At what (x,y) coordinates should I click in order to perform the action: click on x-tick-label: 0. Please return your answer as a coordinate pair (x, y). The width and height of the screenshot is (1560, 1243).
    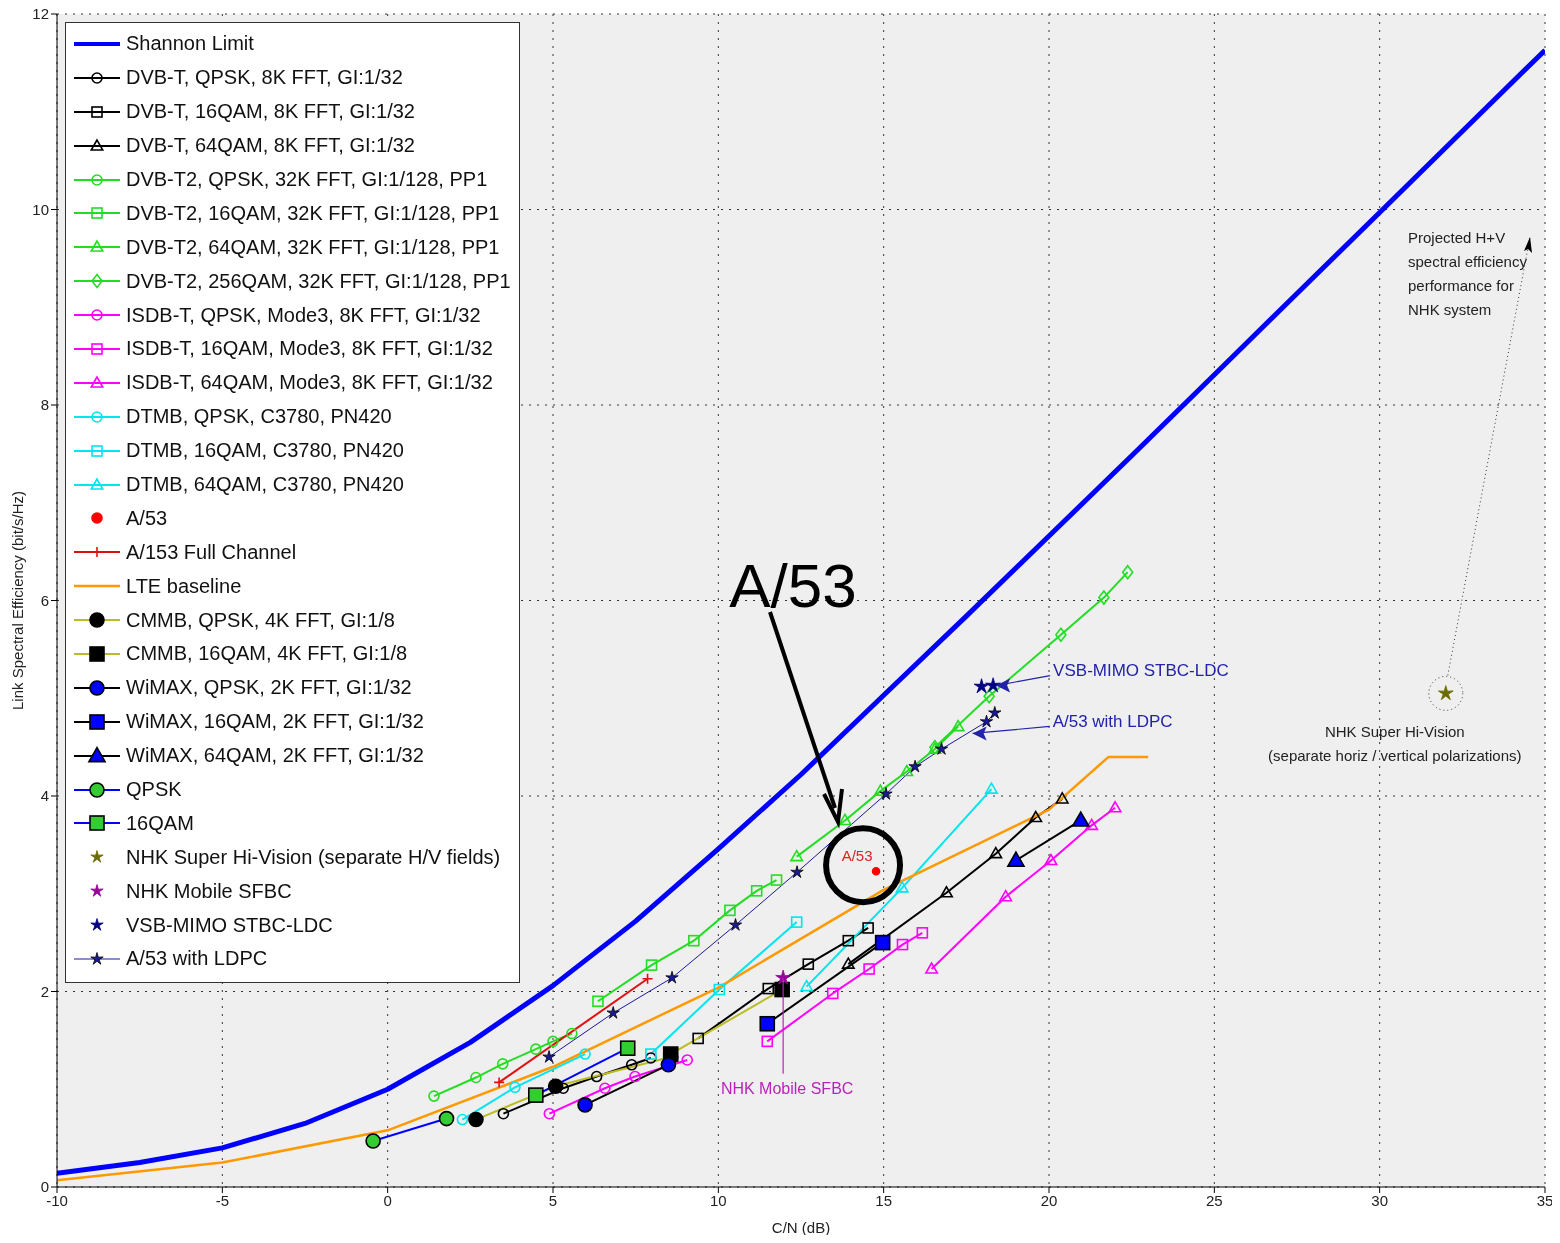
    Looking at the image, I should click on (387, 1200).